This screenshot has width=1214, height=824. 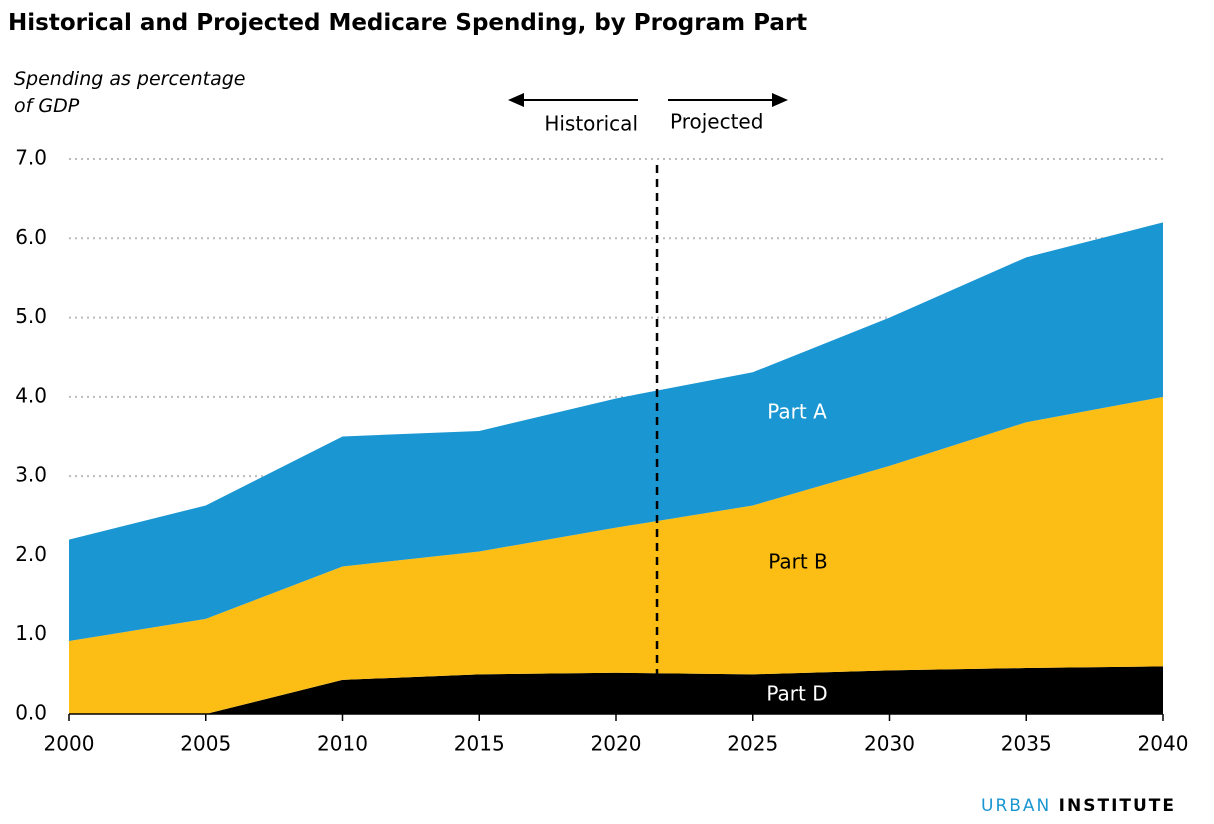 I want to click on brand-first: URBAN, so click(x=1016, y=806).